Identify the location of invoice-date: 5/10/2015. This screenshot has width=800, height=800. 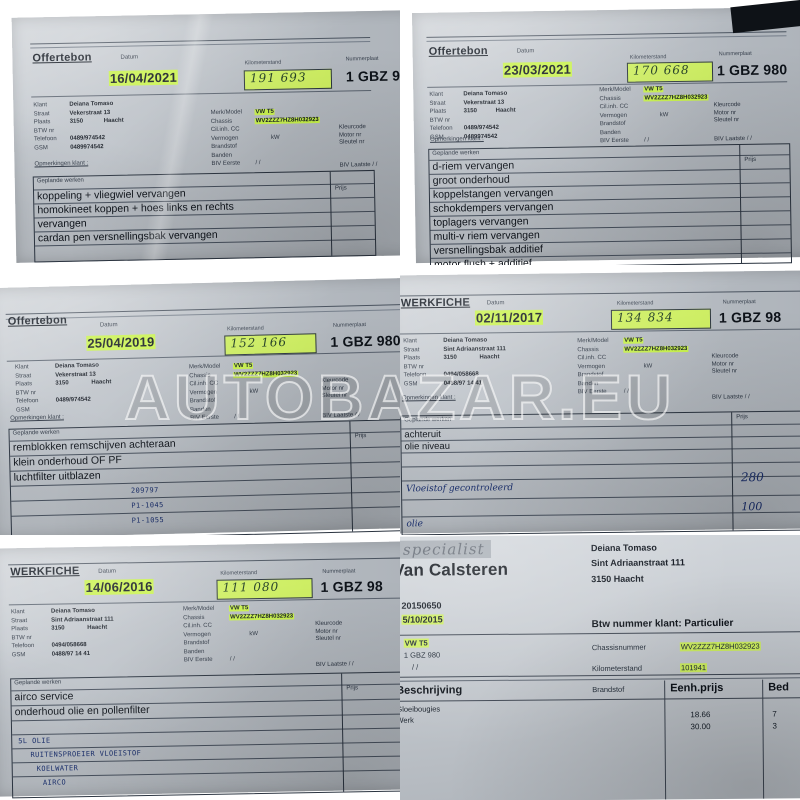
(422, 619).